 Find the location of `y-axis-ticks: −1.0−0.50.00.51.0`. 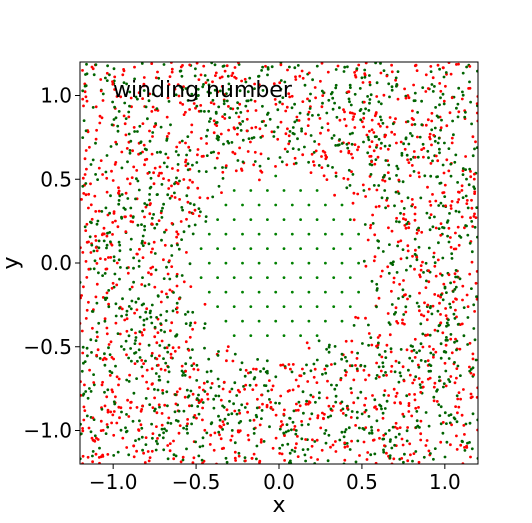

y-axis-ticks: −1.0−0.50.00.51.0 is located at coordinates (51, 263).